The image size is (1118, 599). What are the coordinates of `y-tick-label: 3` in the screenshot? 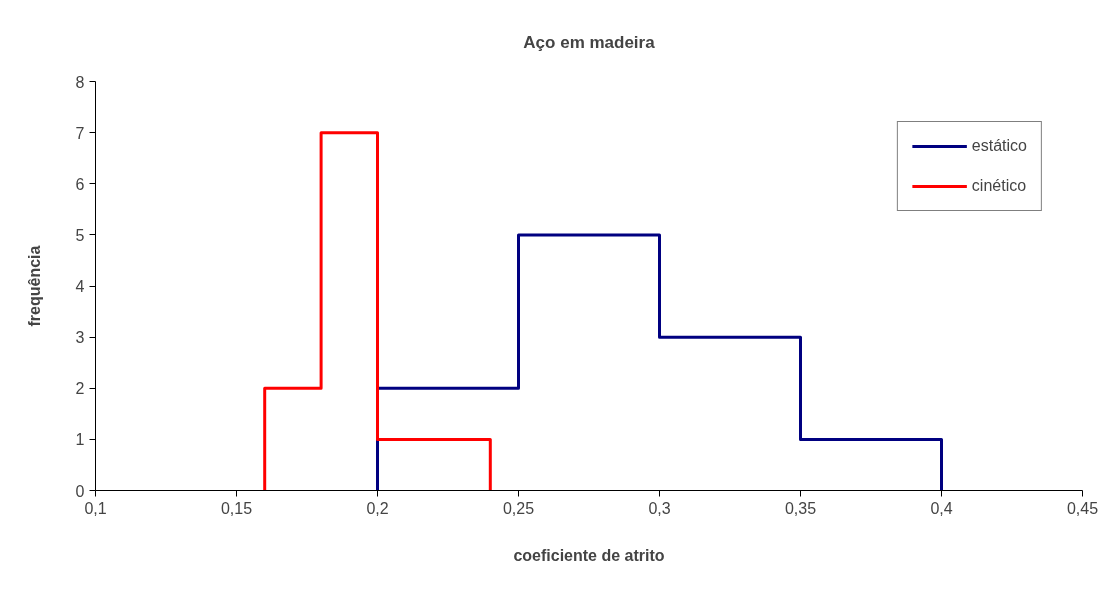 It's located at (80, 338).